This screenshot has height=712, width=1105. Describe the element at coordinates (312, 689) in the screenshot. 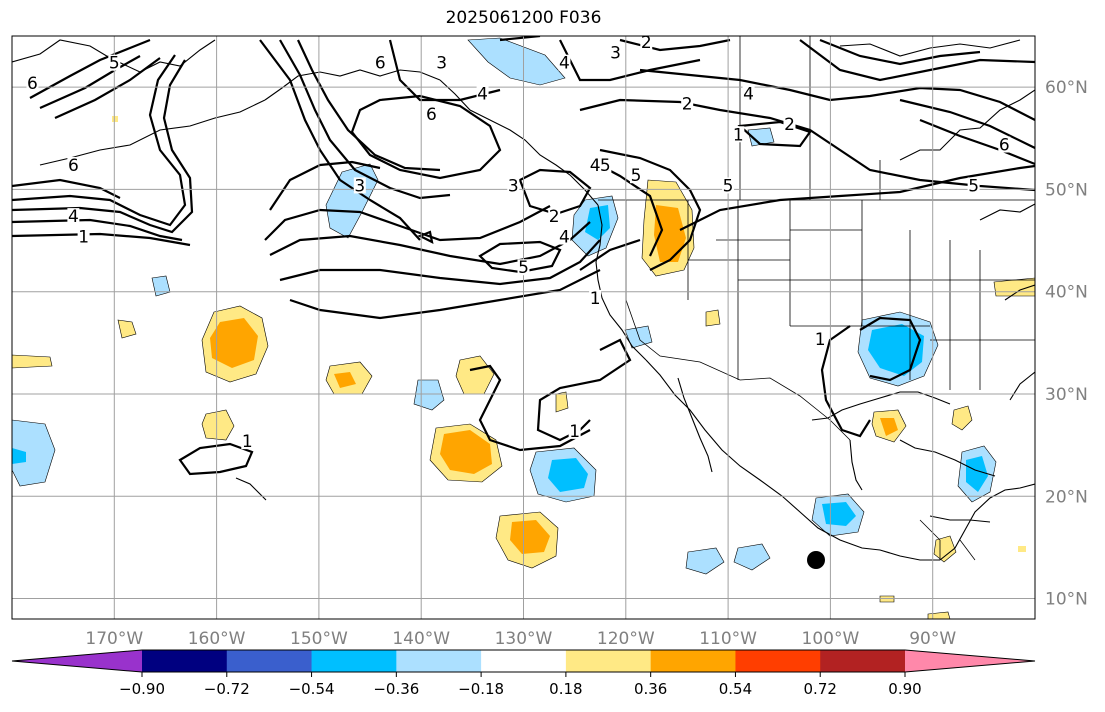

I see `colorbar-tick-label: −0.54` at that location.